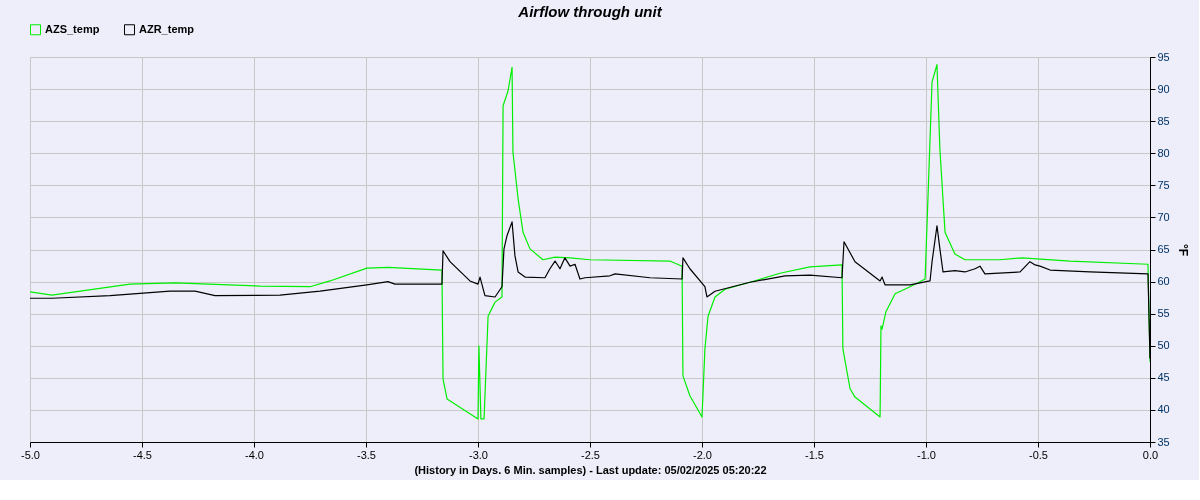 The image size is (1200, 500). Describe the element at coordinates (167, 28) in the screenshot. I see `legend-label: AZR_temp` at that location.